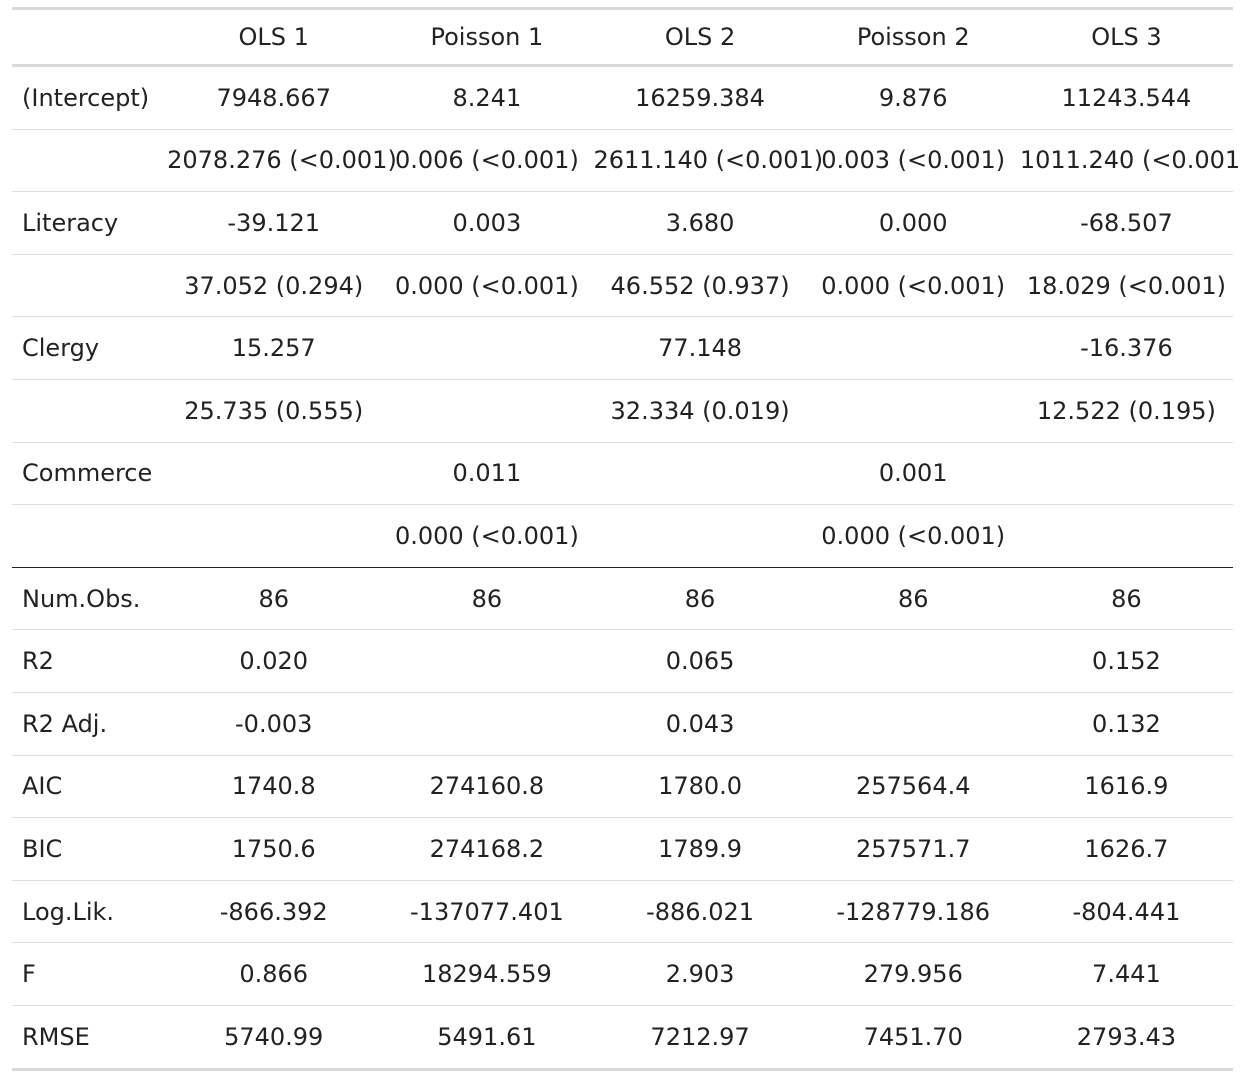 The height and width of the screenshot is (1082, 1240). I want to click on table-cell: 1011.240 (<0.001), so click(1129, 161).